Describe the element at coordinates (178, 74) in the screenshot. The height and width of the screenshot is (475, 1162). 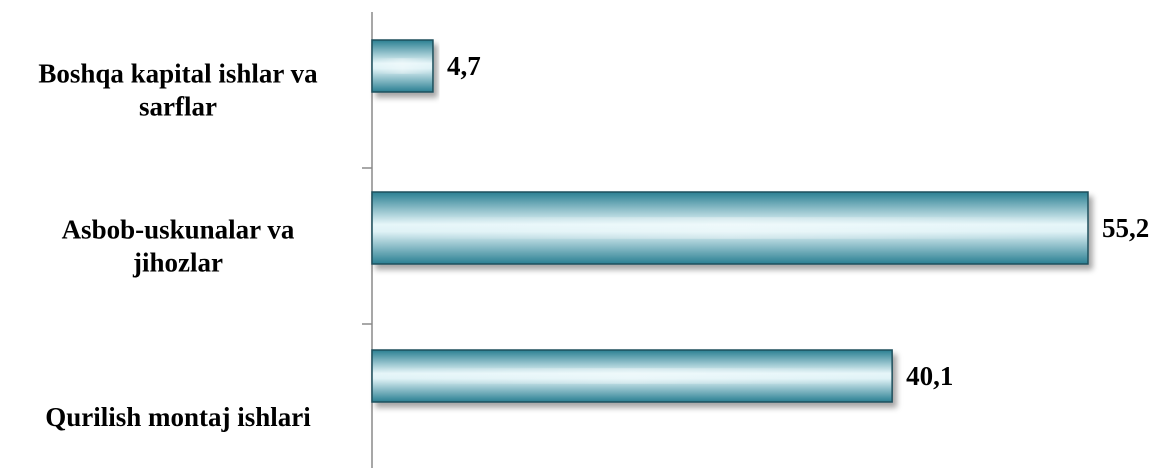
I see `category-label: Boshqa kapital ishlar va` at that location.